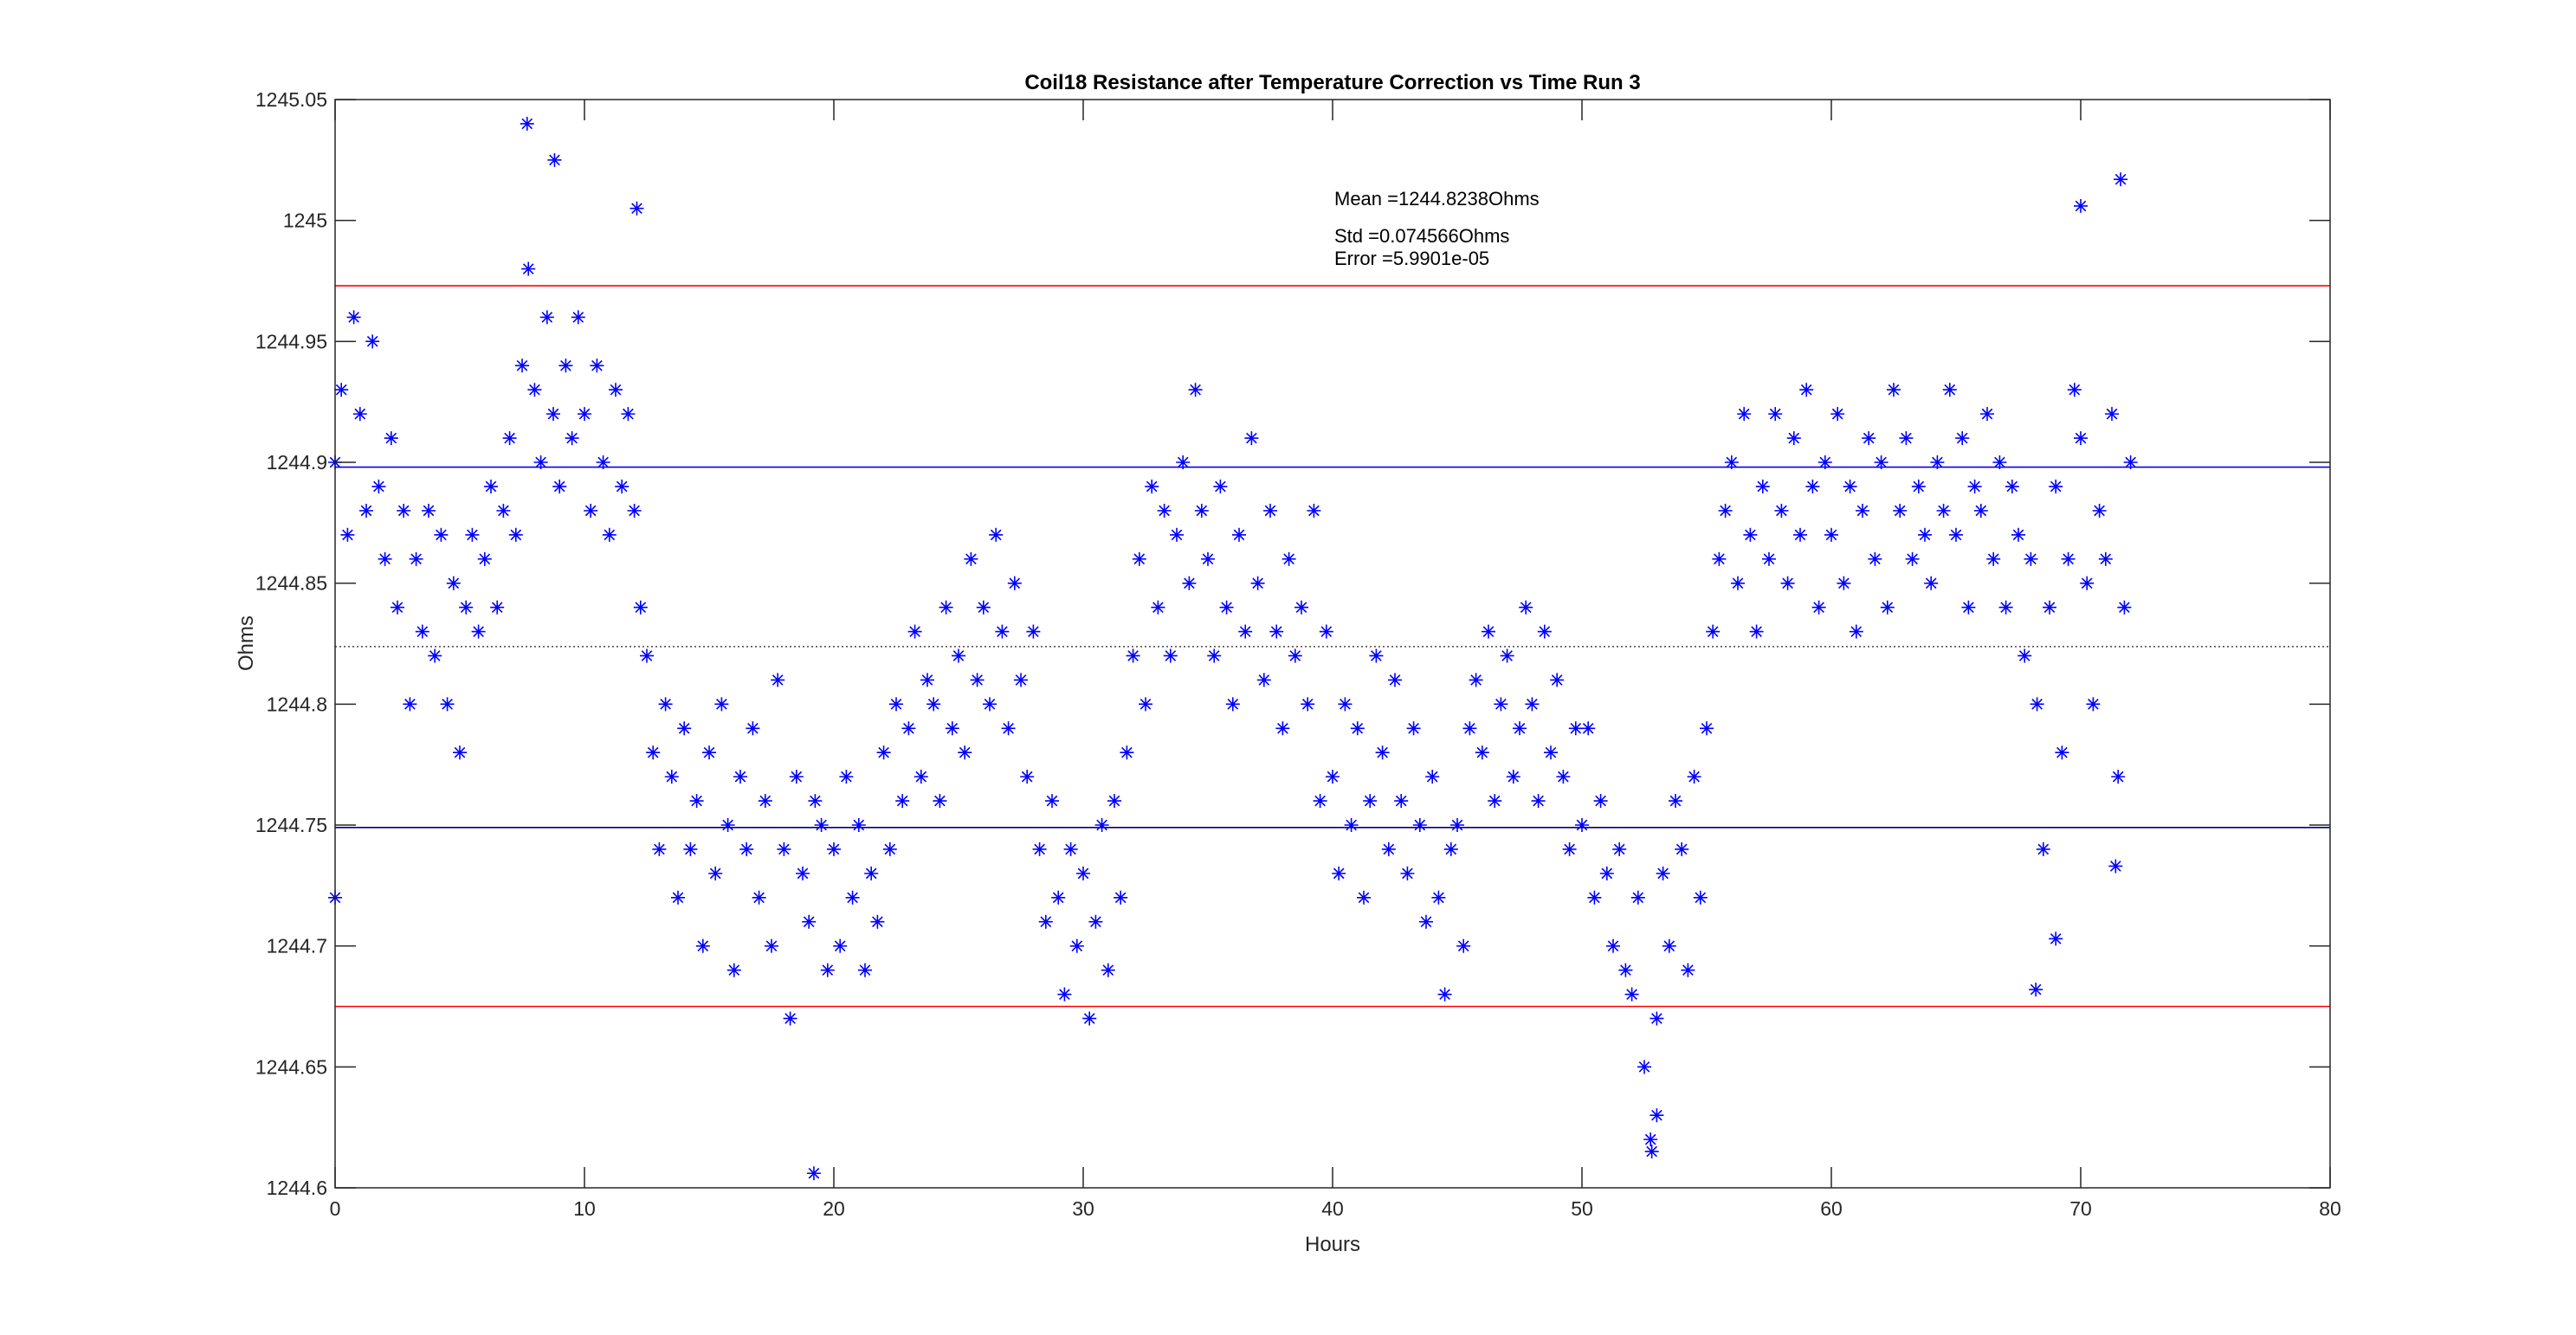 This screenshot has width=2576, height=1335. I want to click on y-axis-label: Ohms, so click(246, 644).